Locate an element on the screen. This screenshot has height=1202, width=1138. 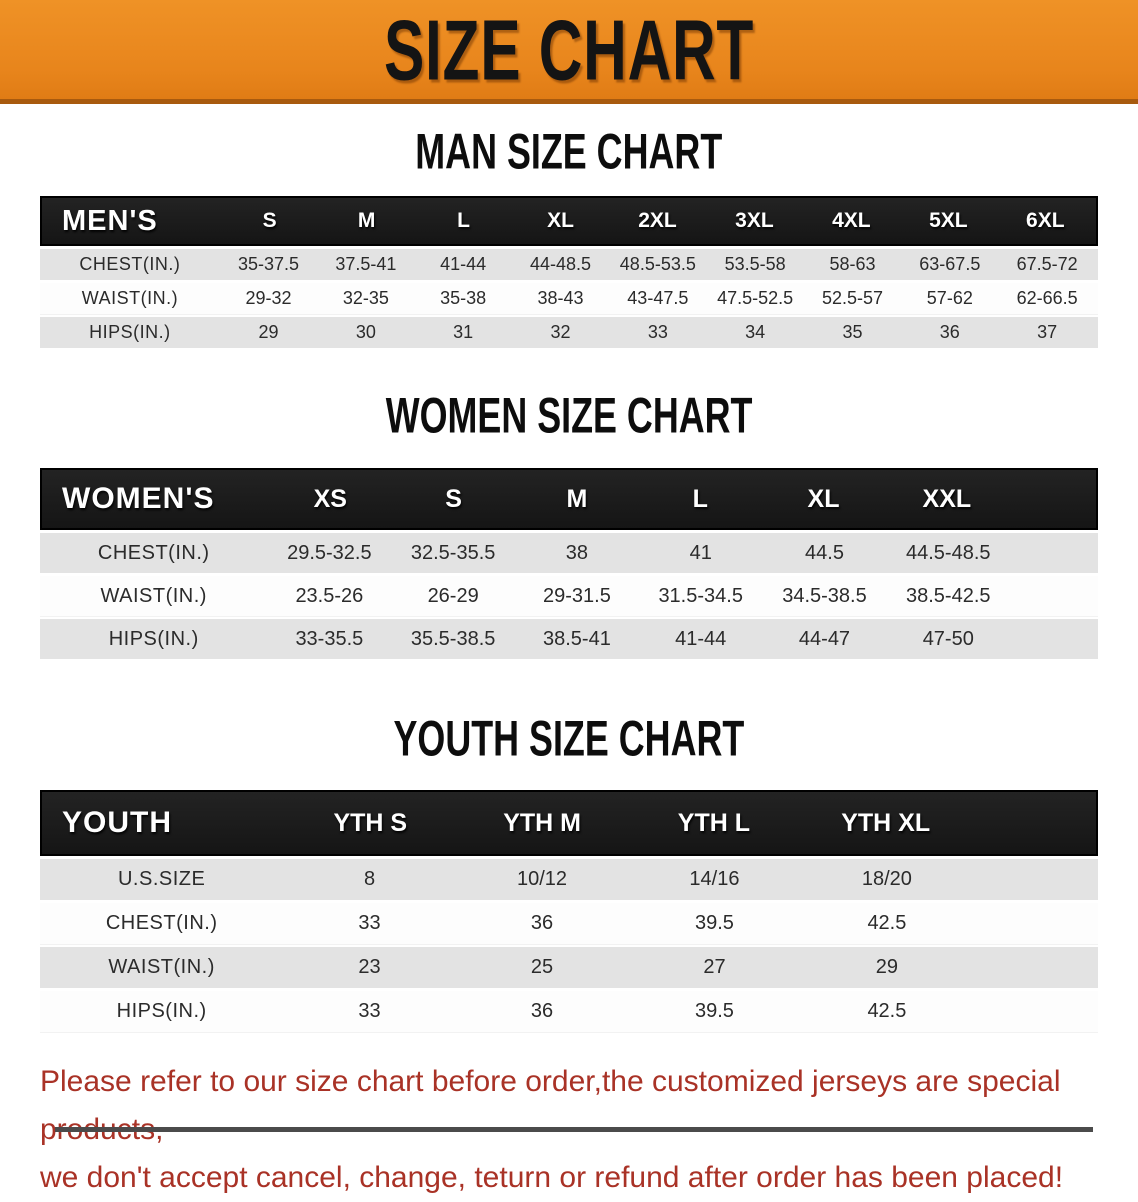
table-header-row: MEN'S S M L XL 2XL 3XL 4XL 5XL 6XL is located at coordinates (569, 221).